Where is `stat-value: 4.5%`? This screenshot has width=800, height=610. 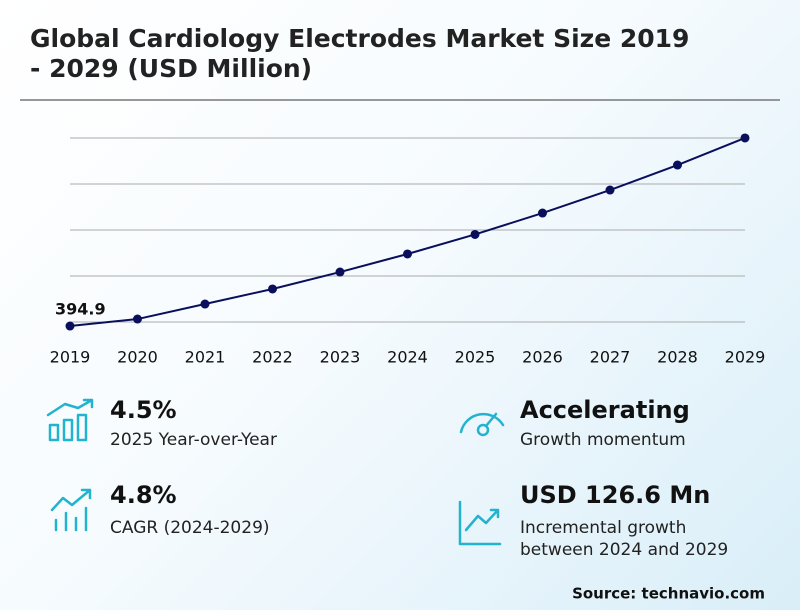 stat-value: 4.5% is located at coordinates (143, 410).